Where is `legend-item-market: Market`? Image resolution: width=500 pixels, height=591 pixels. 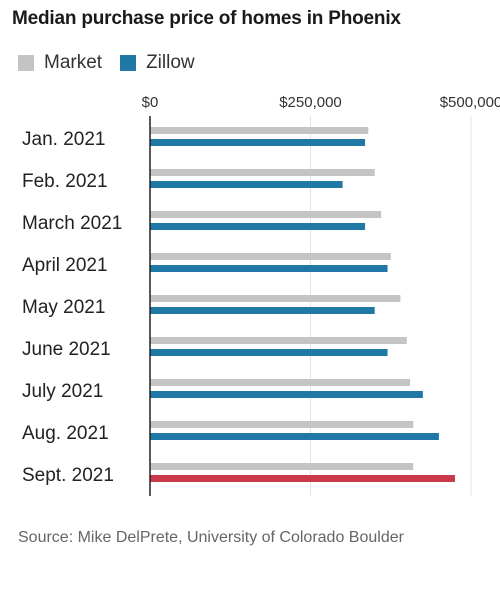
legend-item-market: Market is located at coordinates (60, 63).